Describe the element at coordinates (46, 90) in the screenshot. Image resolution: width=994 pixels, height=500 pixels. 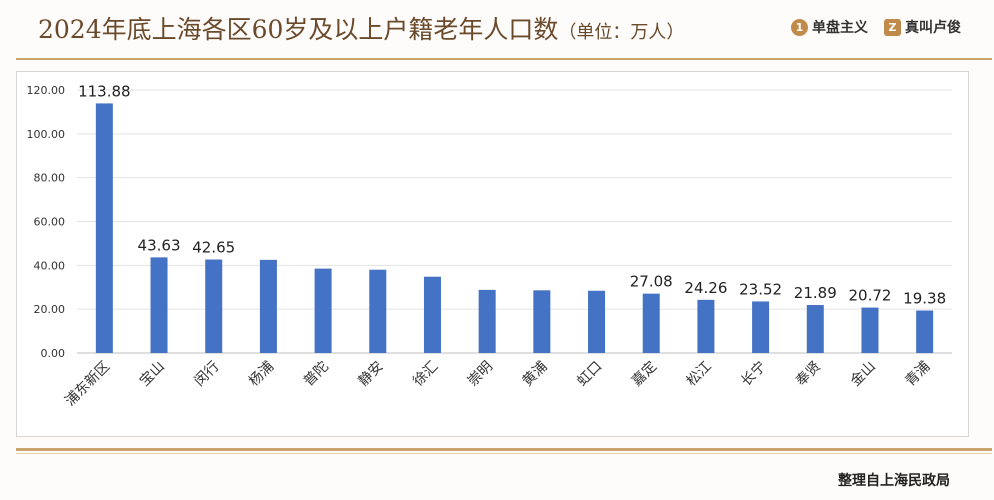
I see `y-tick-label: 120.00` at that location.